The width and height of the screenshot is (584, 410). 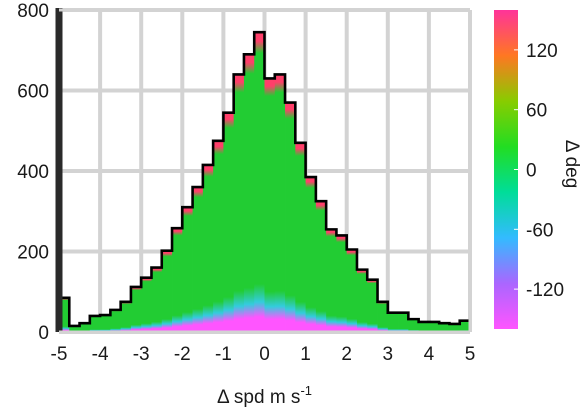 What do you see at coordinates (542, 51) in the screenshot?
I see `colorbar-tick-label: 120` at bounding box center [542, 51].